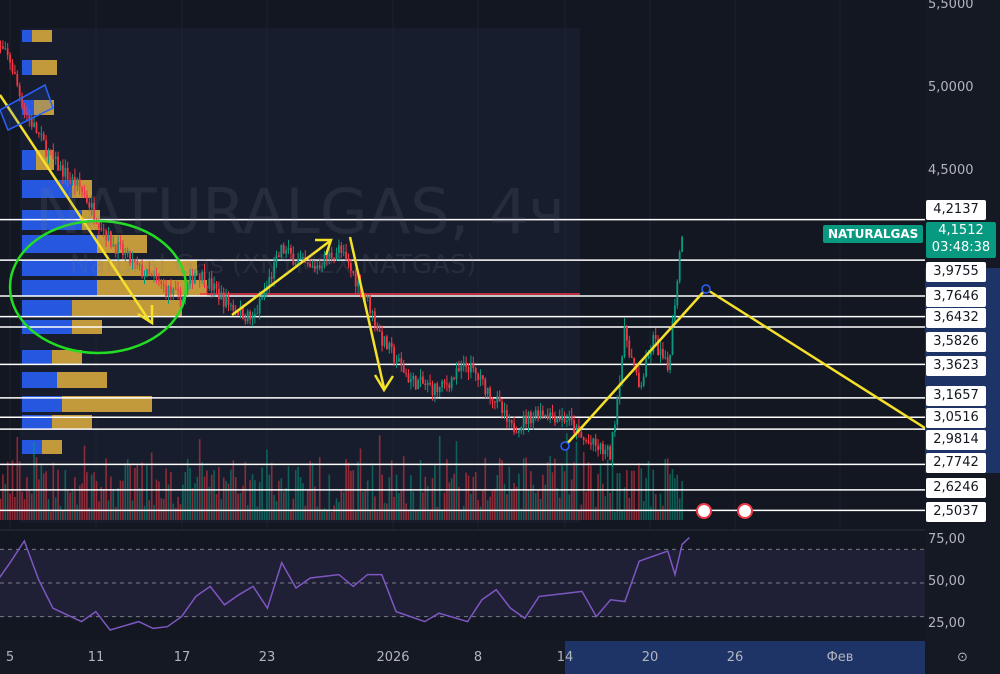 The height and width of the screenshot is (674, 1000). What do you see at coordinates (724, 511) in the screenshot?
I see `event-icons` at bounding box center [724, 511].